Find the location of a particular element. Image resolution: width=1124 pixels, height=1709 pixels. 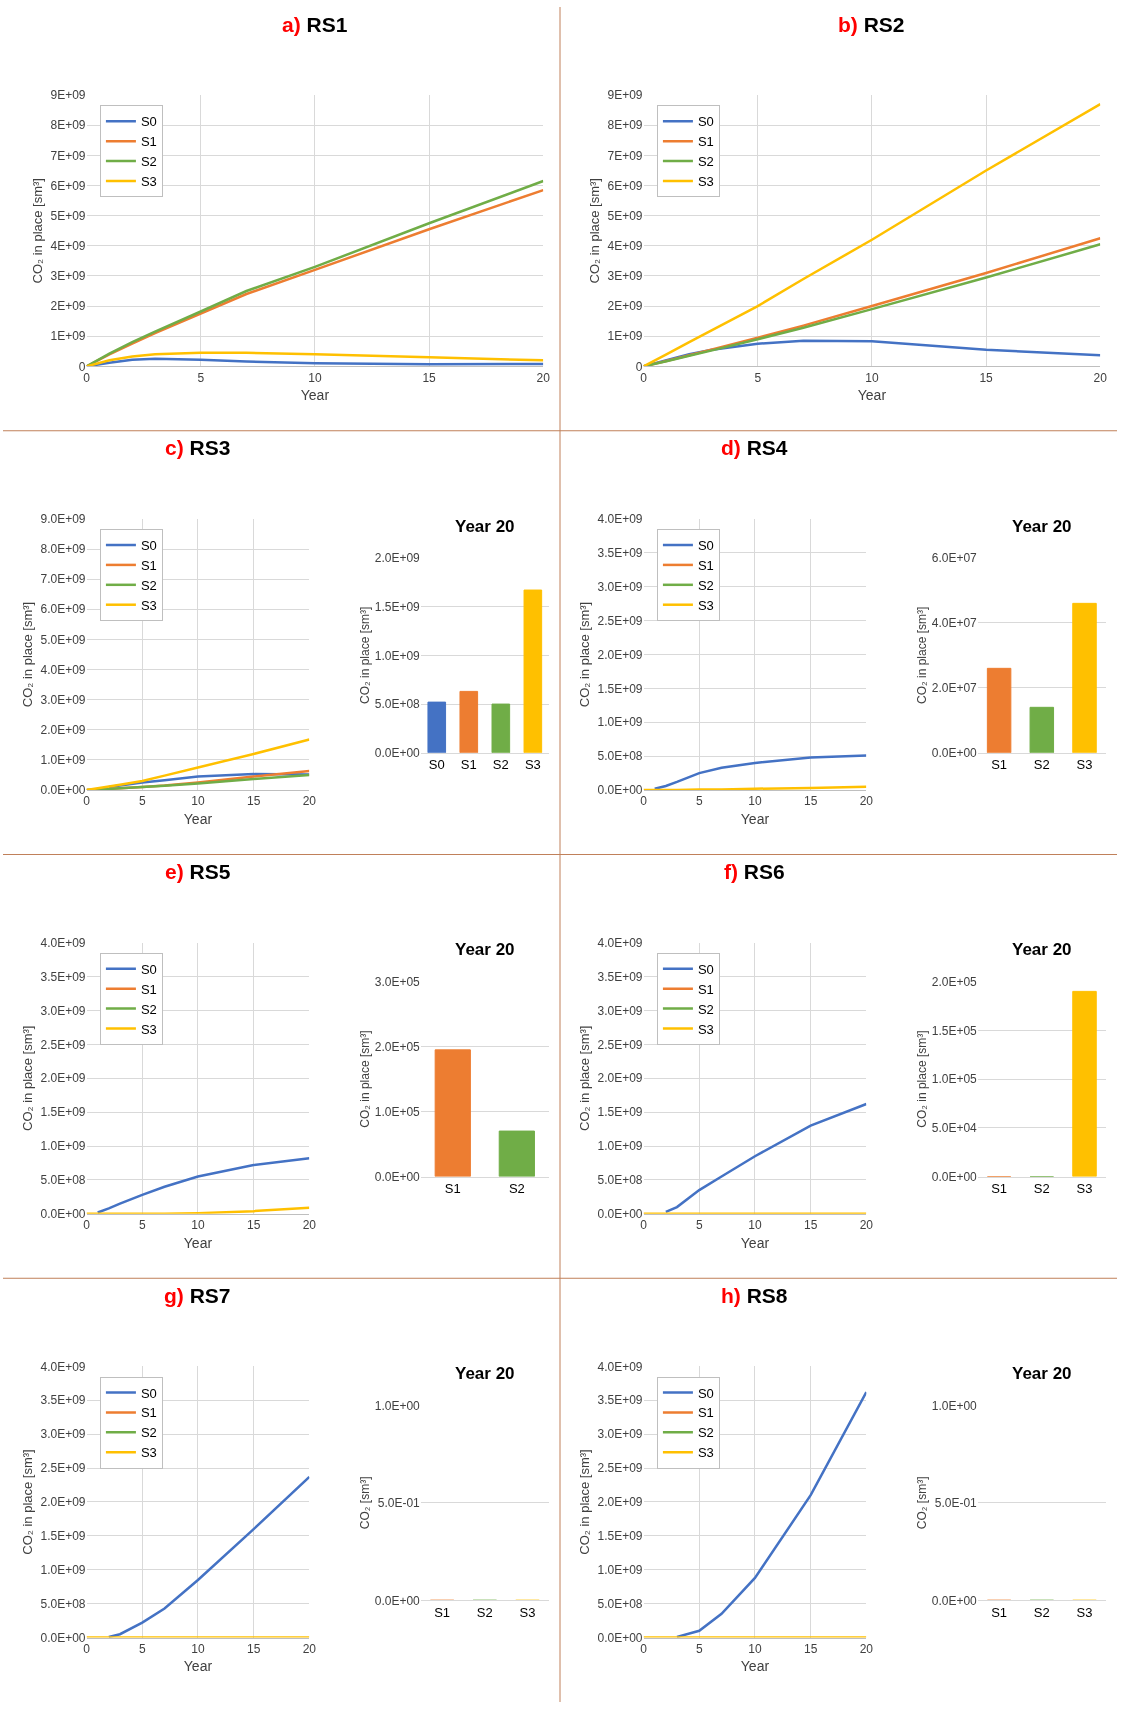

y-tick-label: 5.0E+04 is located at coordinates (954, 1128).